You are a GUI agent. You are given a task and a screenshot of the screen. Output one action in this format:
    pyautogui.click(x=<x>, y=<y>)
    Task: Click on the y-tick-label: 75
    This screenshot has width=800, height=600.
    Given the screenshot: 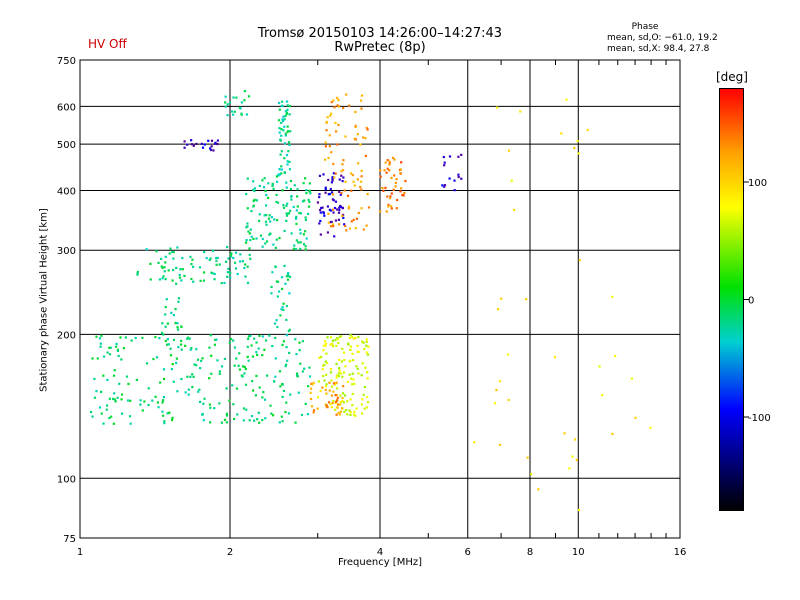 What is the action you would take?
    pyautogui.click(x=69, y=539)
    